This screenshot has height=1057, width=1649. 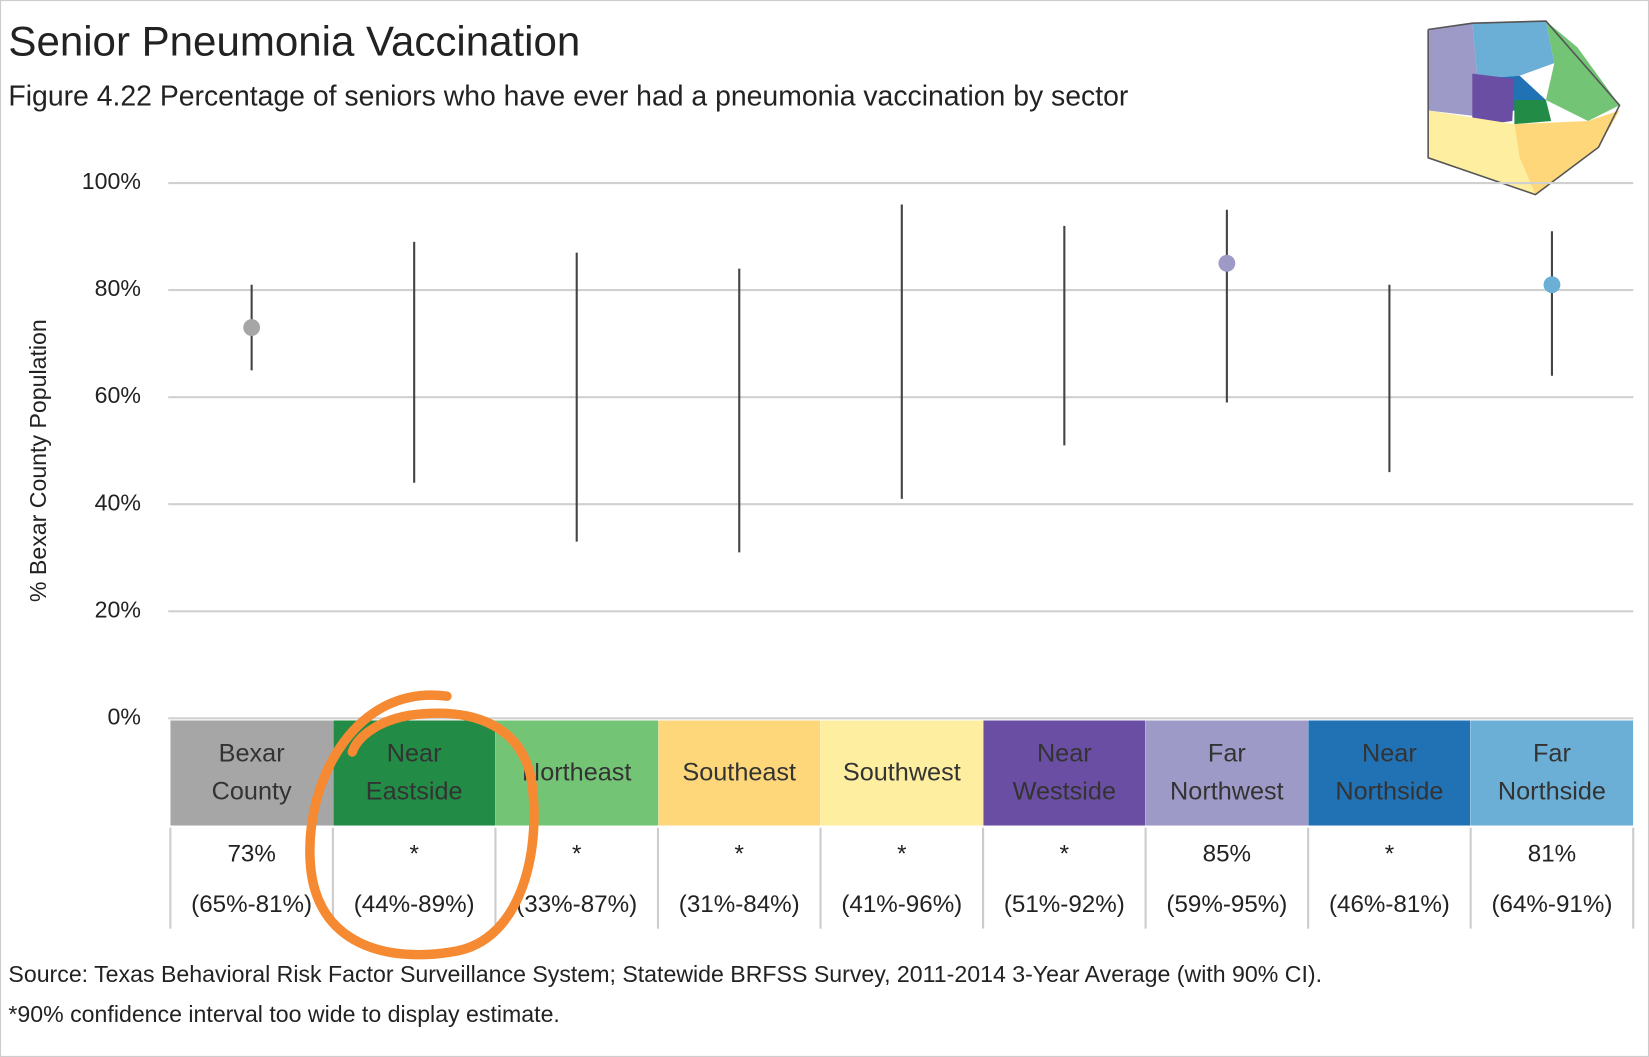 I want to click on category-label-box: Far Northside, so click(x=1552, y=773).